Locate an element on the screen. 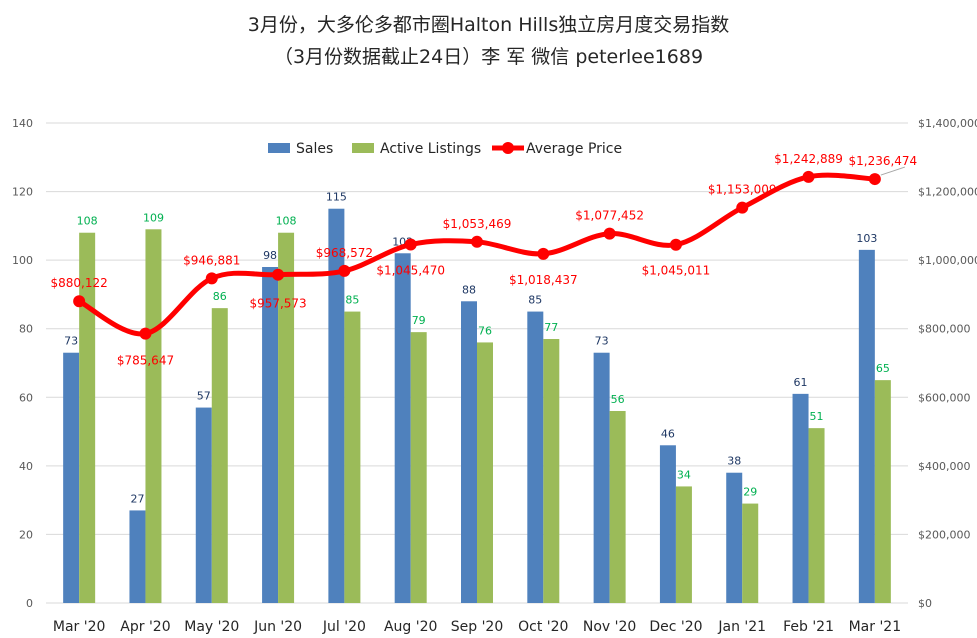  legend-swatch-price-marker is located at coordinates (508, 148).